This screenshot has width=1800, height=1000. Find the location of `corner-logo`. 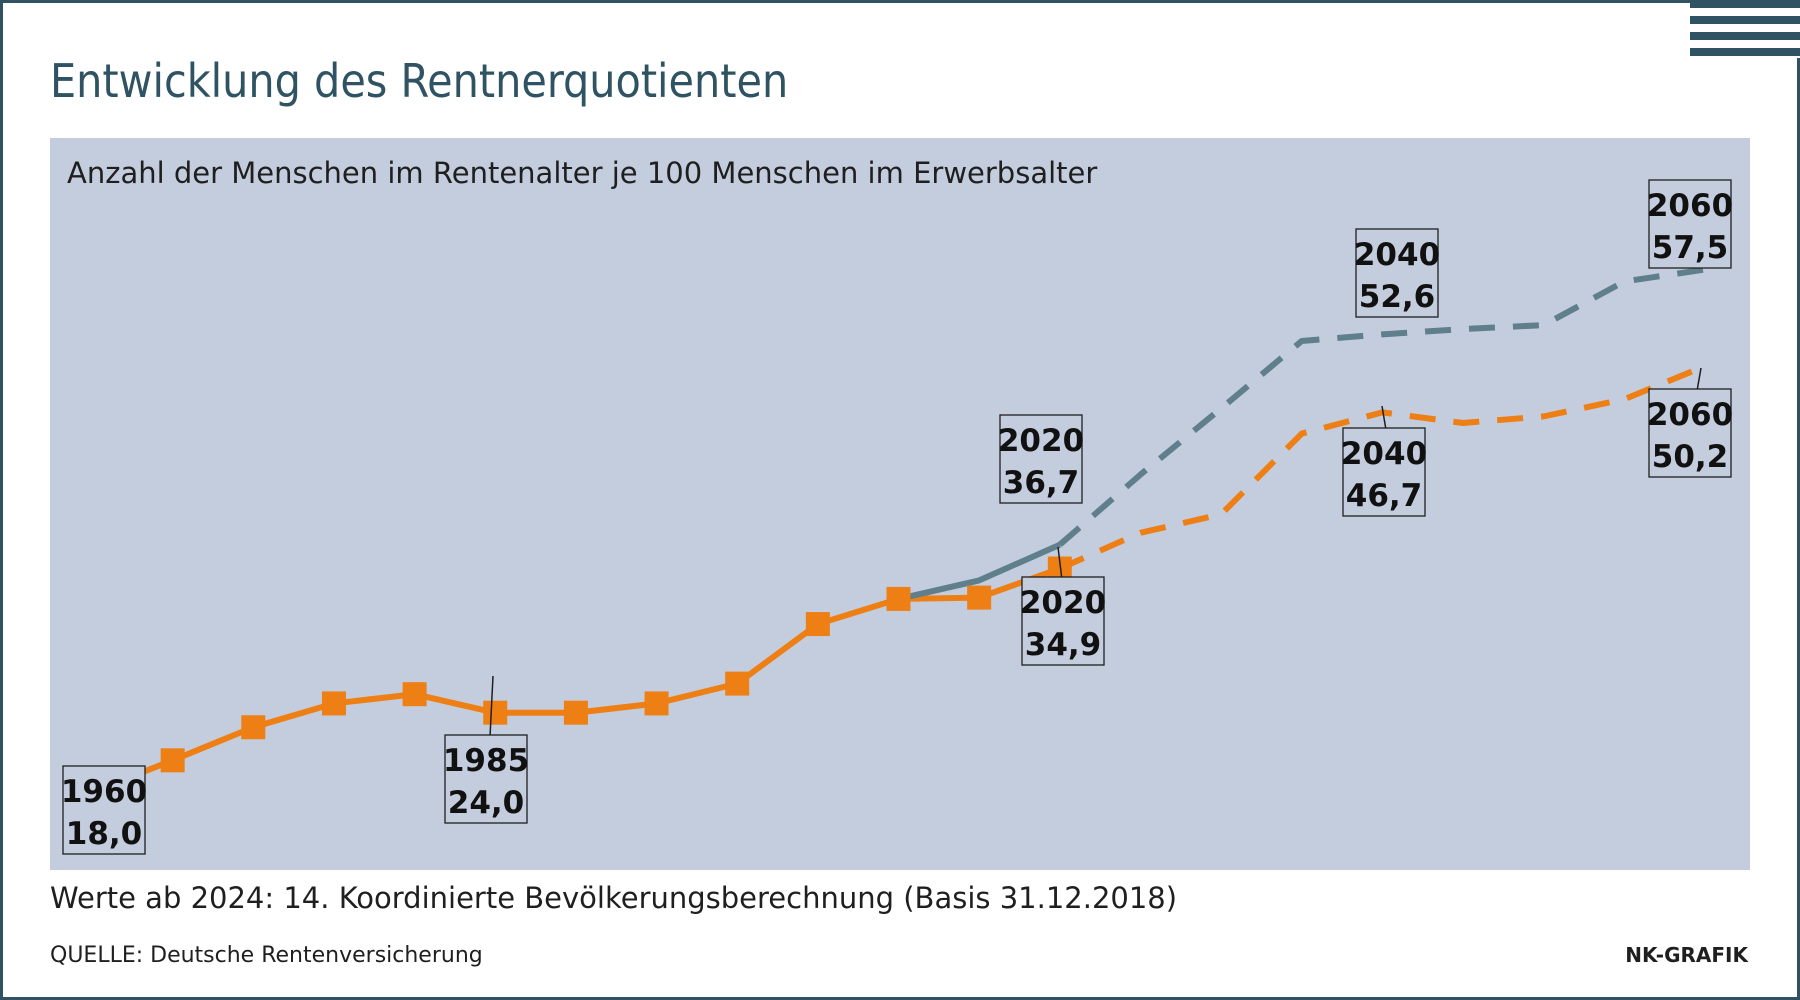

corner-logo is located at coordinates (1745, 29).